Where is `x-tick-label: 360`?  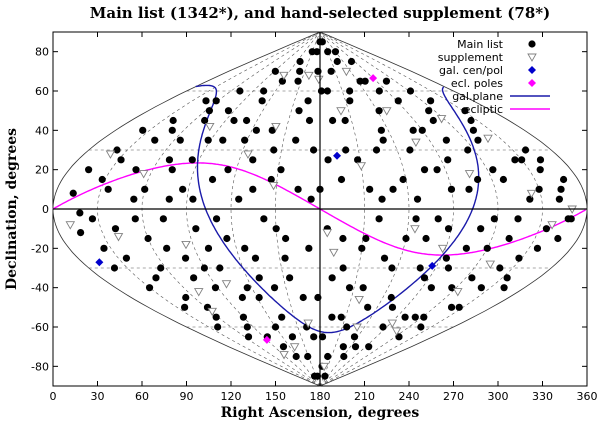
x-tick-label: 360 is located at coordinates (587, 396).